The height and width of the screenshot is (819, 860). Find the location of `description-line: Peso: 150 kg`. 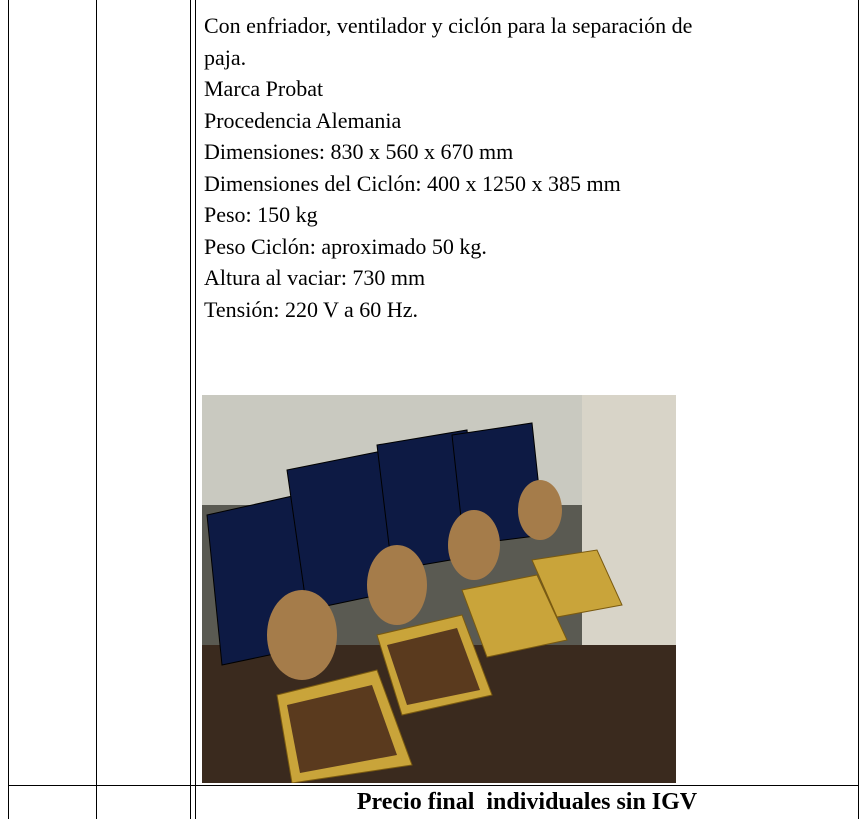

description-line: Peso: 150 kg is located at coordinates (261, 214).